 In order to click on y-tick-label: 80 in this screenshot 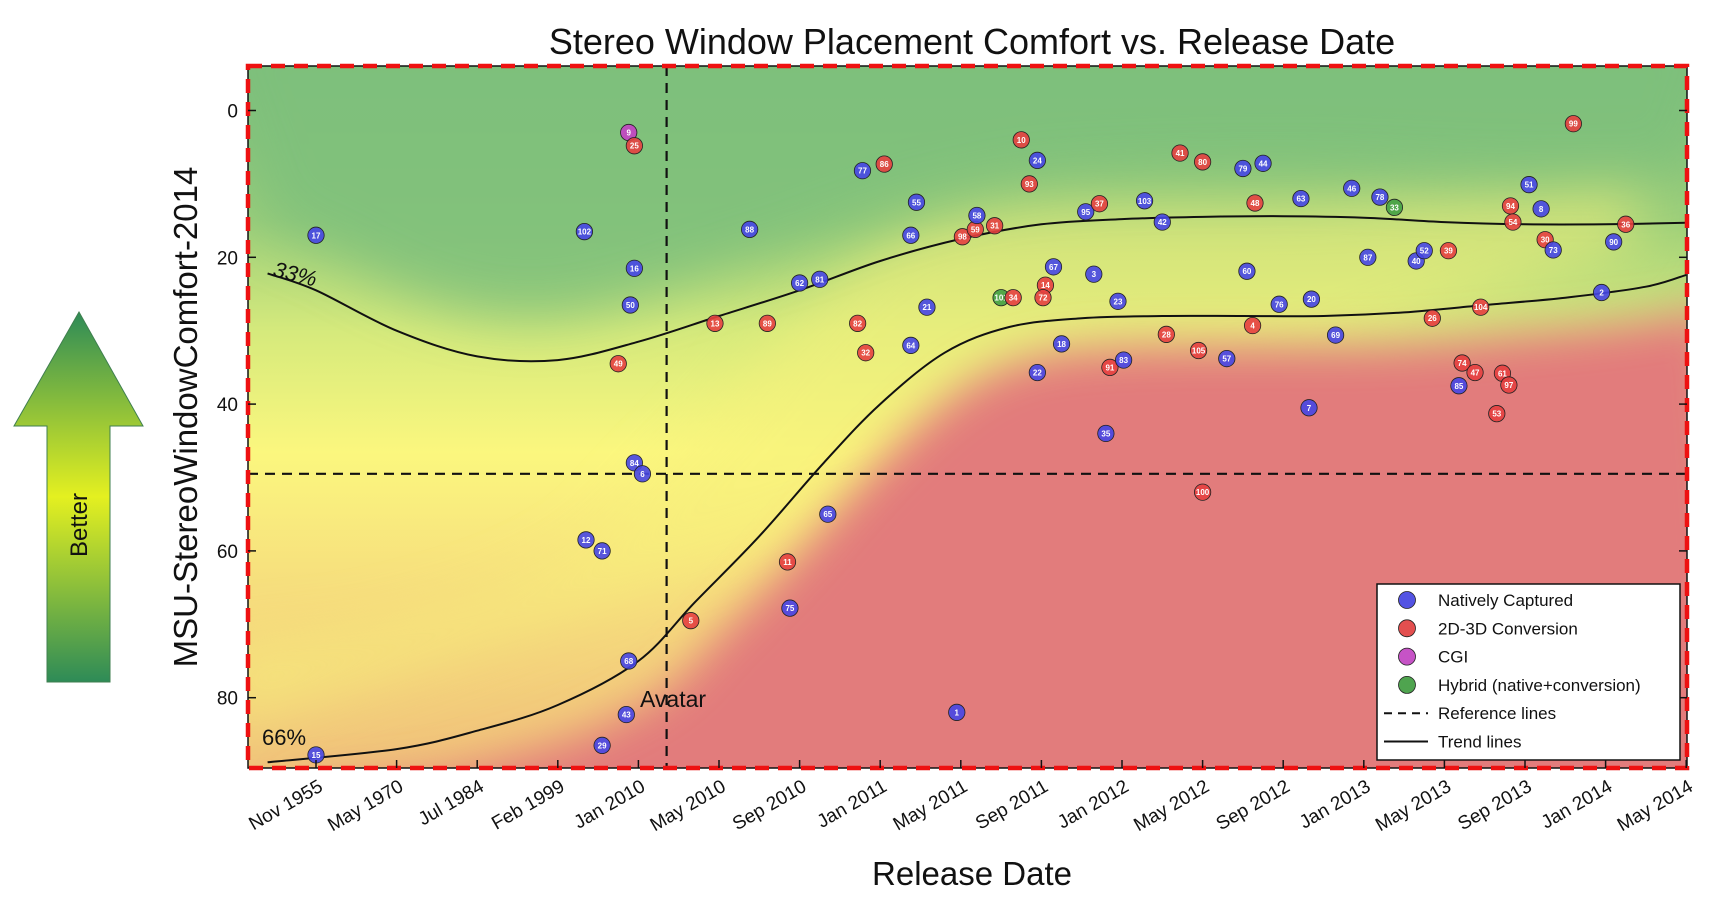, I will do `click(227, 699)`.